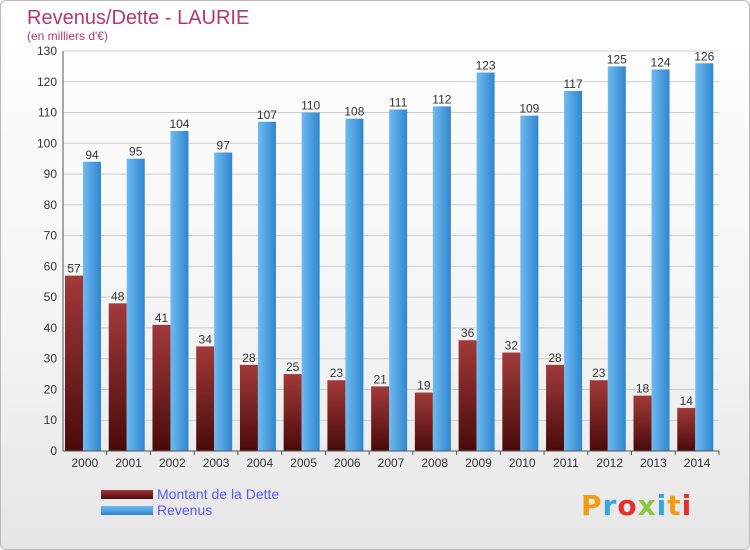 Image resolution: width=750 pixels, height=550 pixels. Describe the element at coordinates (74, 269) in the screenshot. I see `data-label-debt: 57` at that location.